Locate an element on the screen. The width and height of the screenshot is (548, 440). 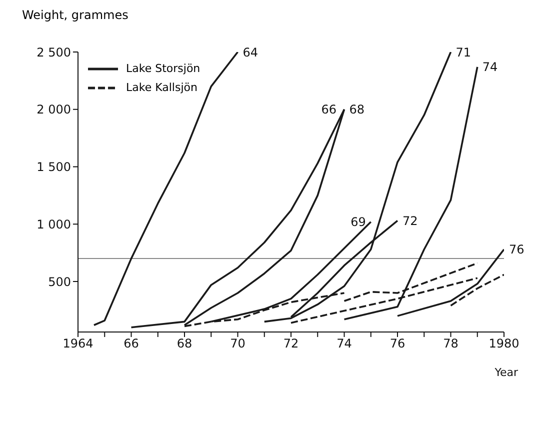
annotation: 72 is located at coordinates (410, 221).